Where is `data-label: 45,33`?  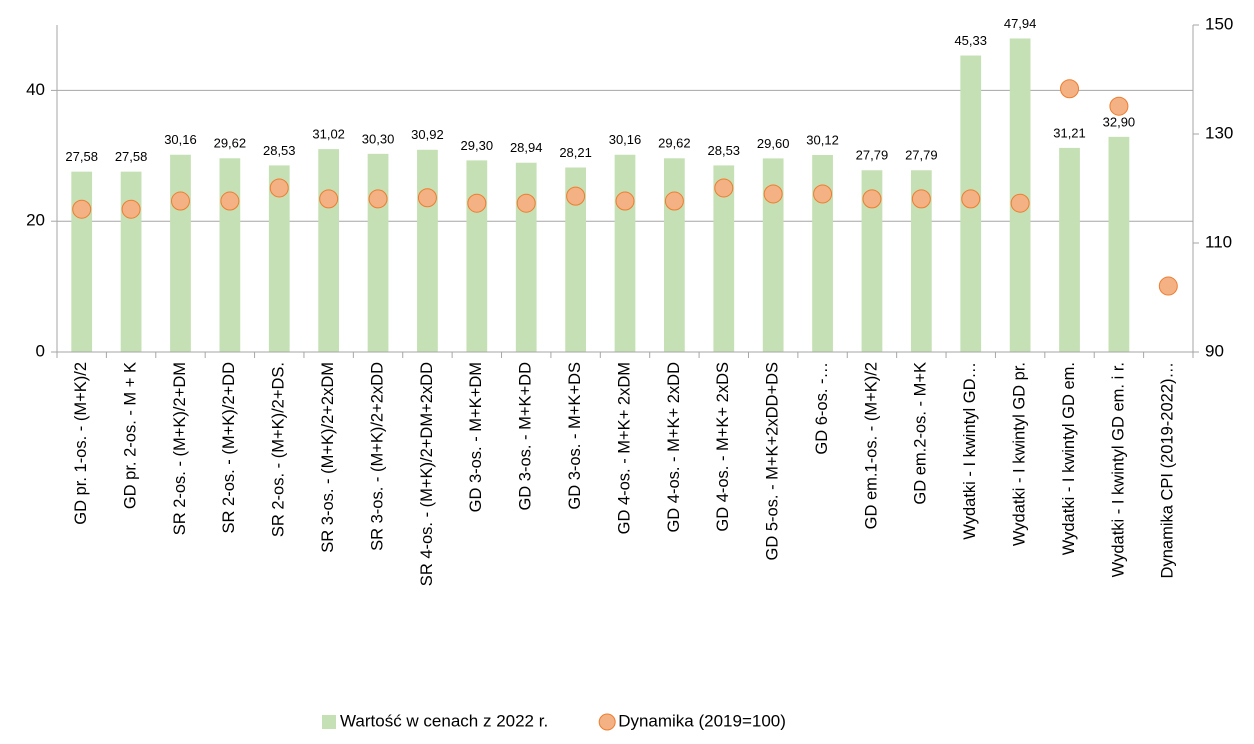 data-label: 45,33 is located at coordinates (970, 40).